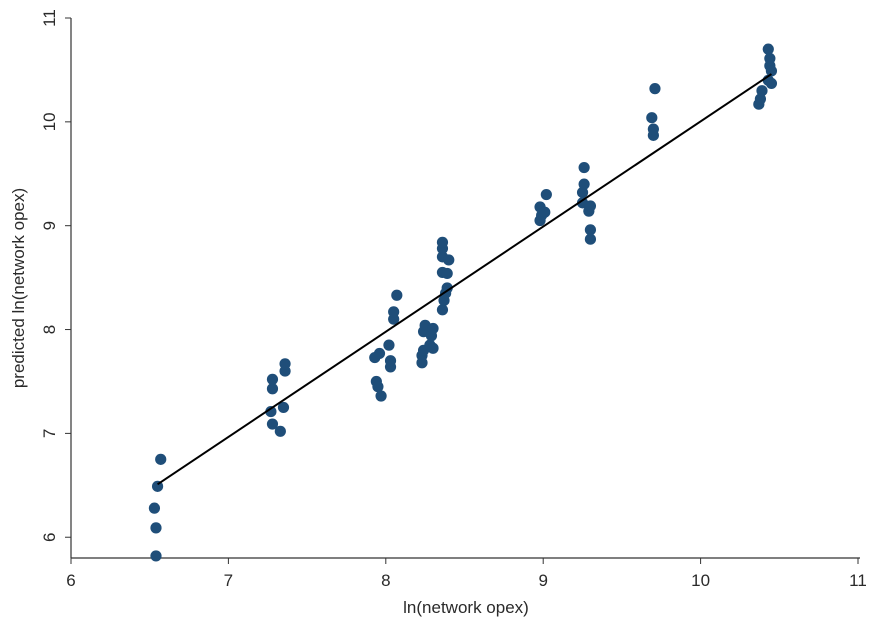 The image size is (871, 621). I want to click on y-tick-label: 11, so click(49, 18).